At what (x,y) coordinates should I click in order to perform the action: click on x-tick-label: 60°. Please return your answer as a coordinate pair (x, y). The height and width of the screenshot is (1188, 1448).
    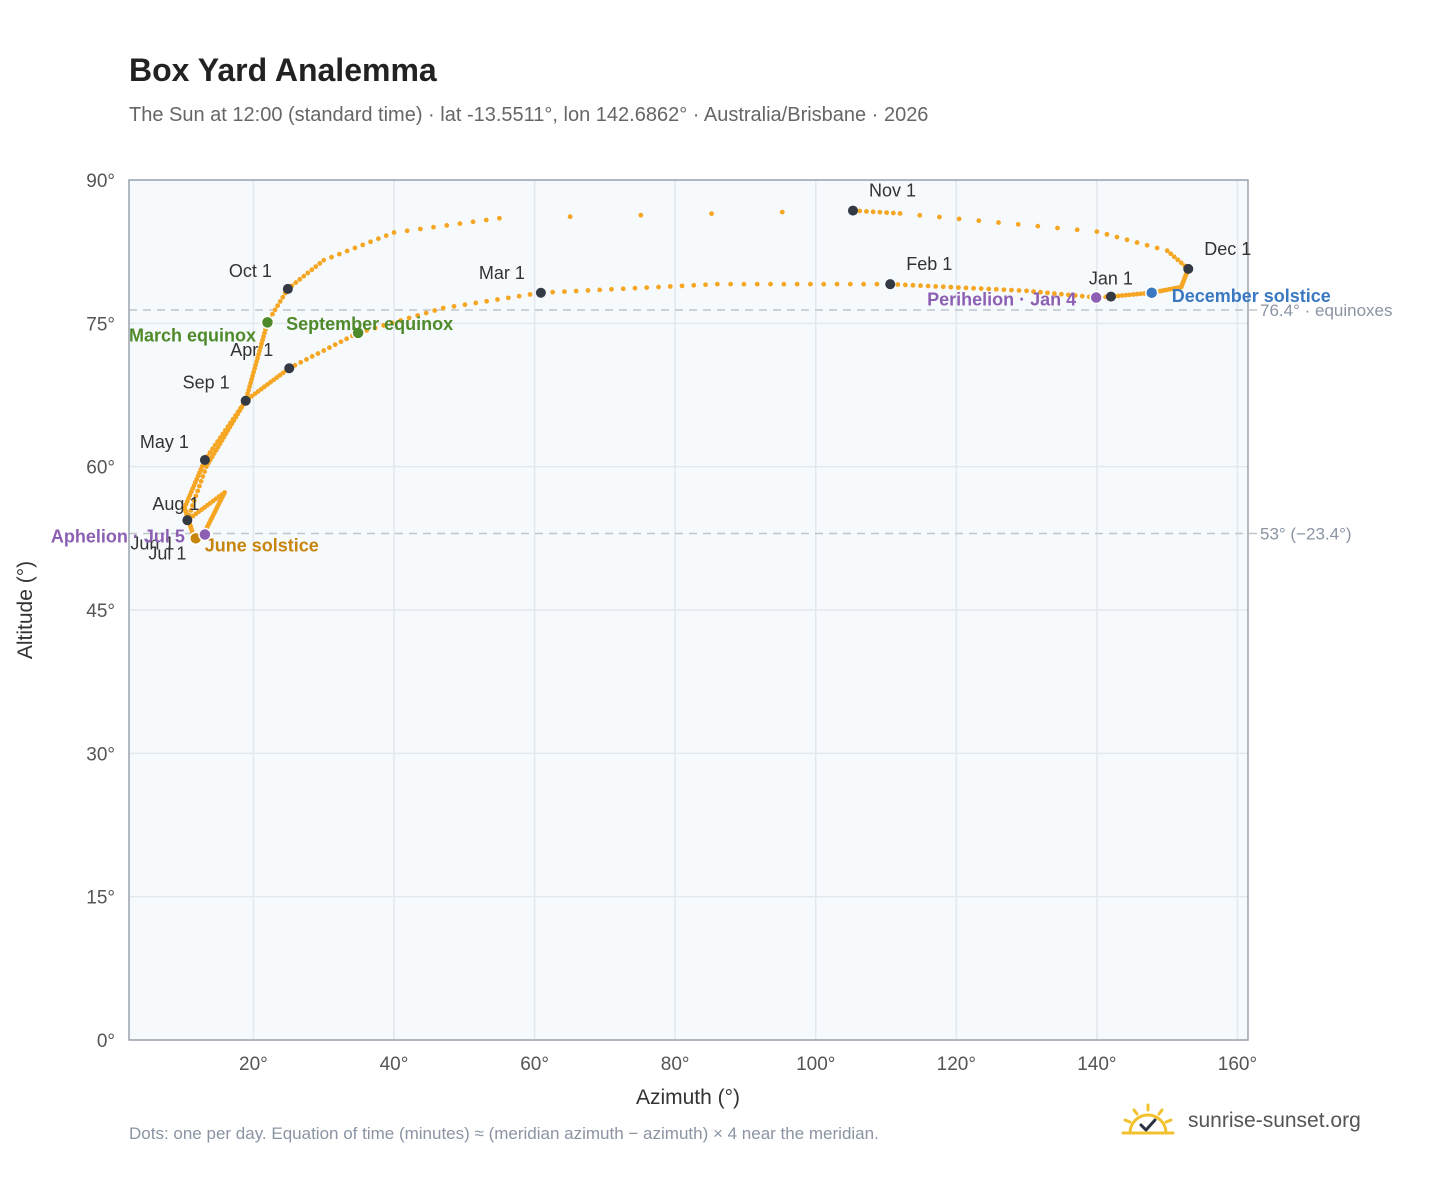
    Looking at the image, I should click on (534, 1064).